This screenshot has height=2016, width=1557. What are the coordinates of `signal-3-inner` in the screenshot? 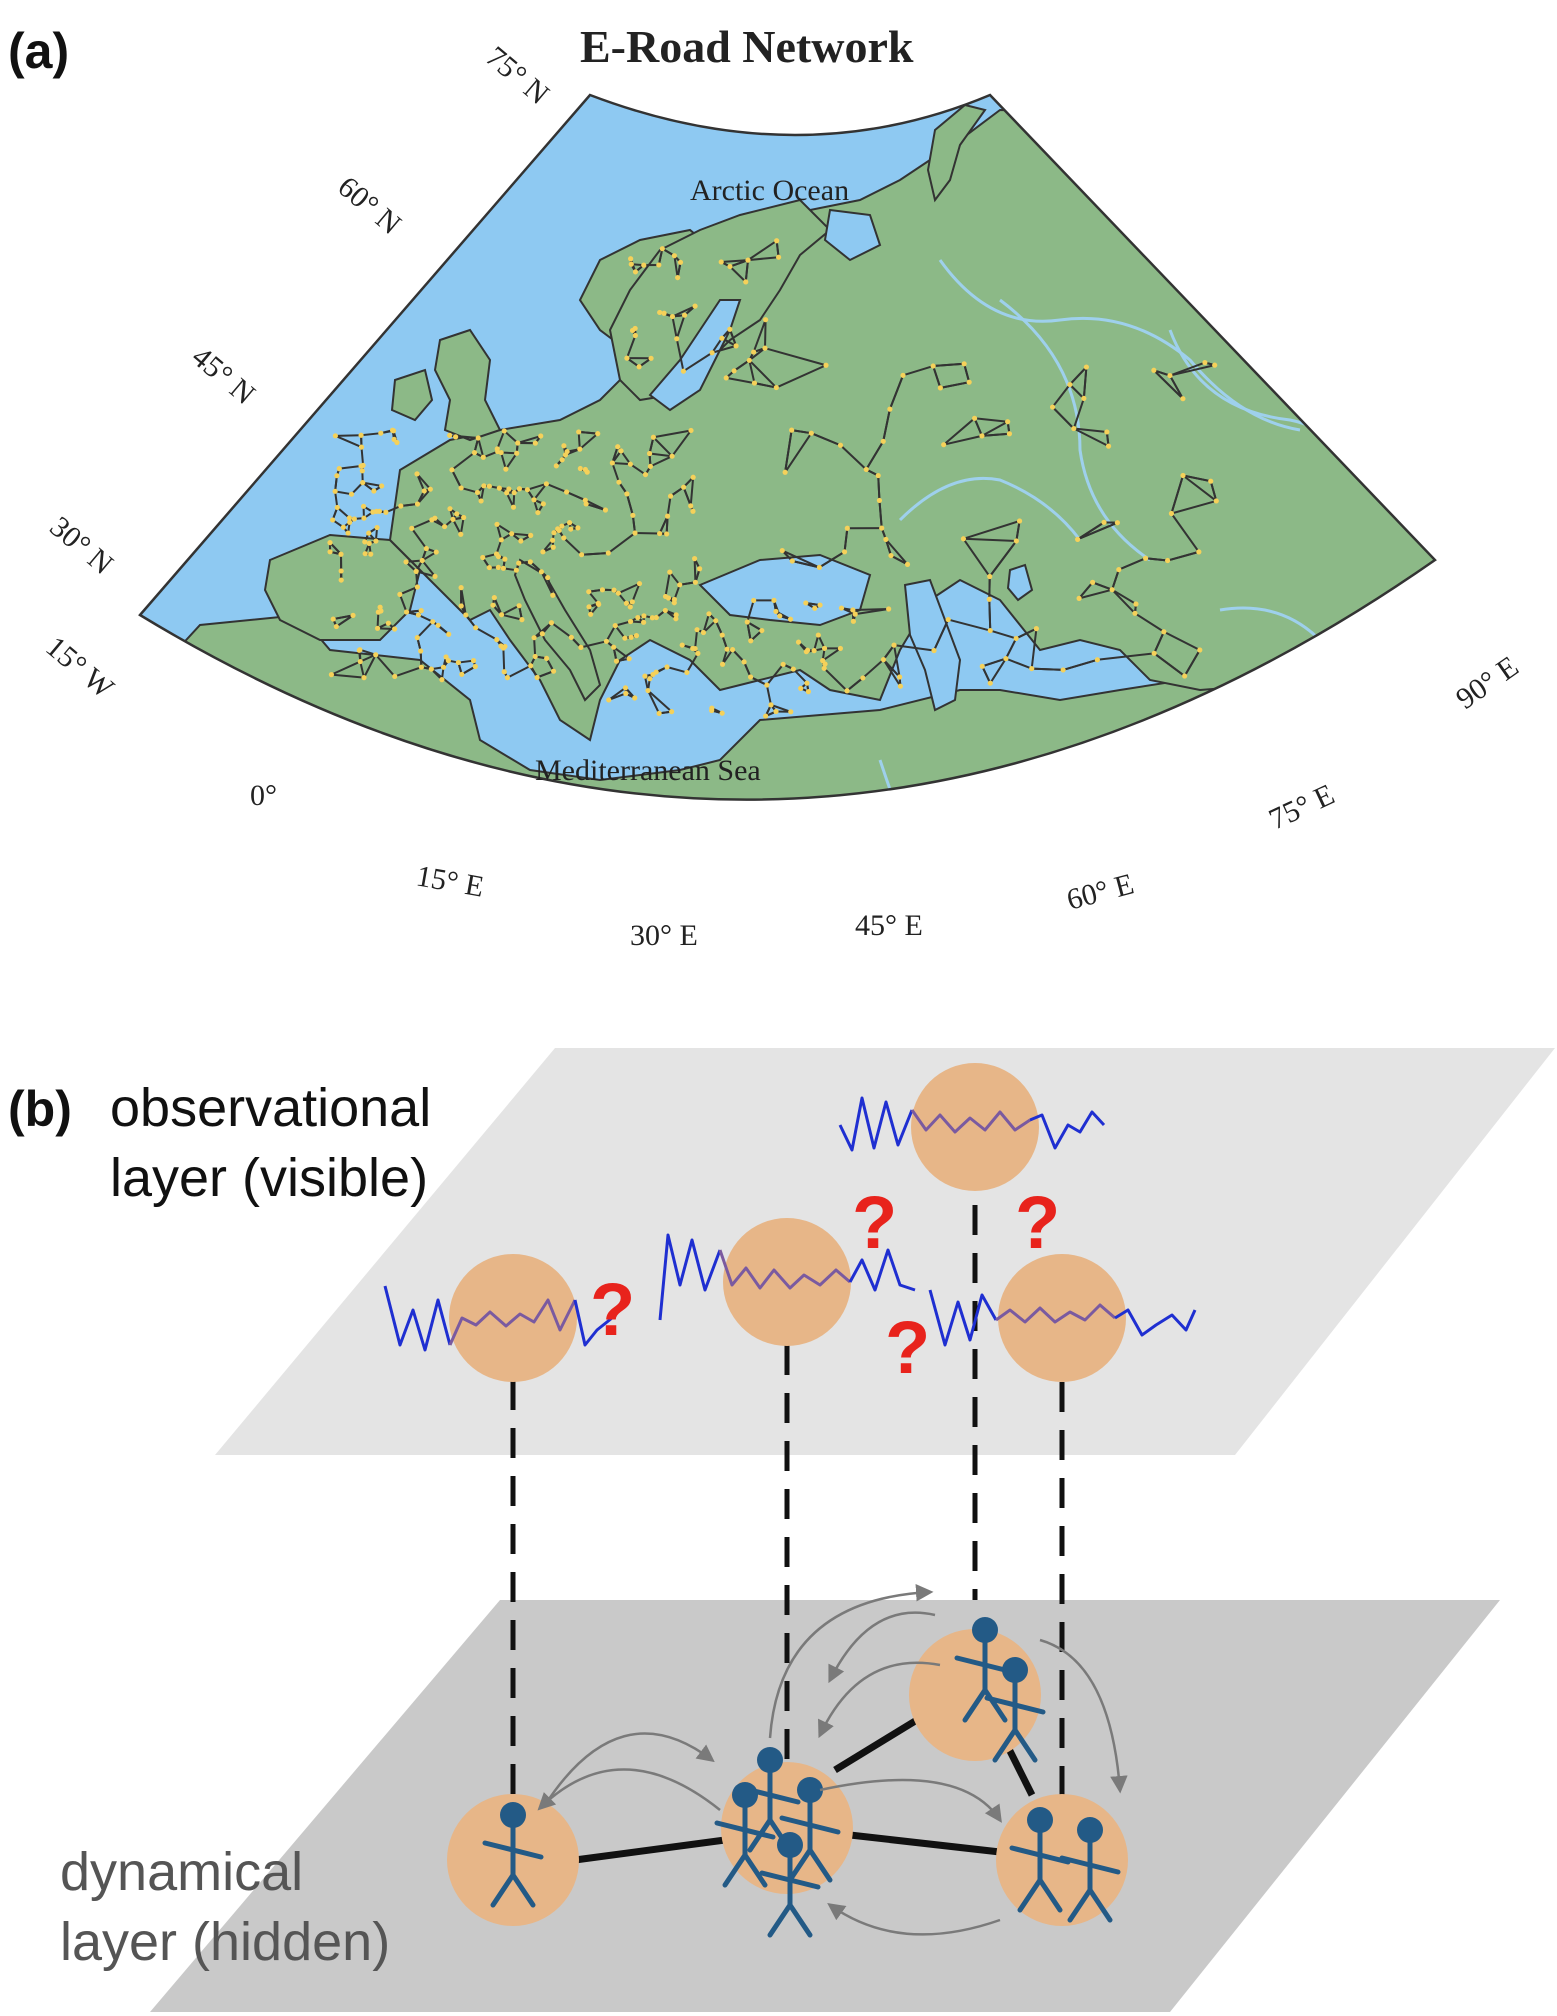 It's located at (970, 1121).